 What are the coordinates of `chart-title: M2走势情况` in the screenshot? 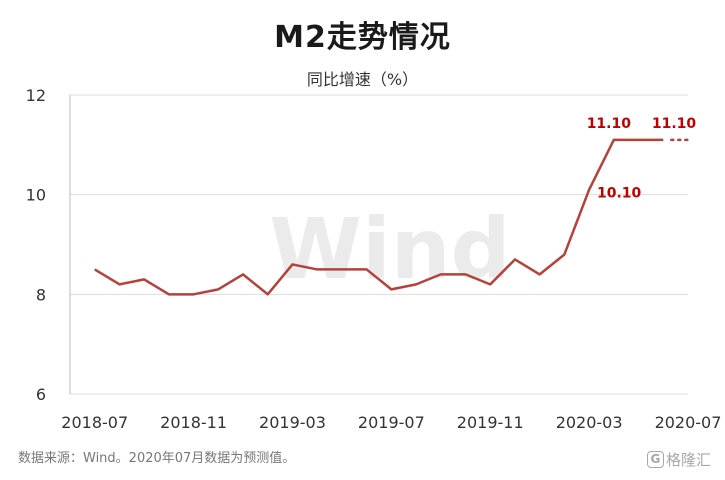 It's located at (362, 37).